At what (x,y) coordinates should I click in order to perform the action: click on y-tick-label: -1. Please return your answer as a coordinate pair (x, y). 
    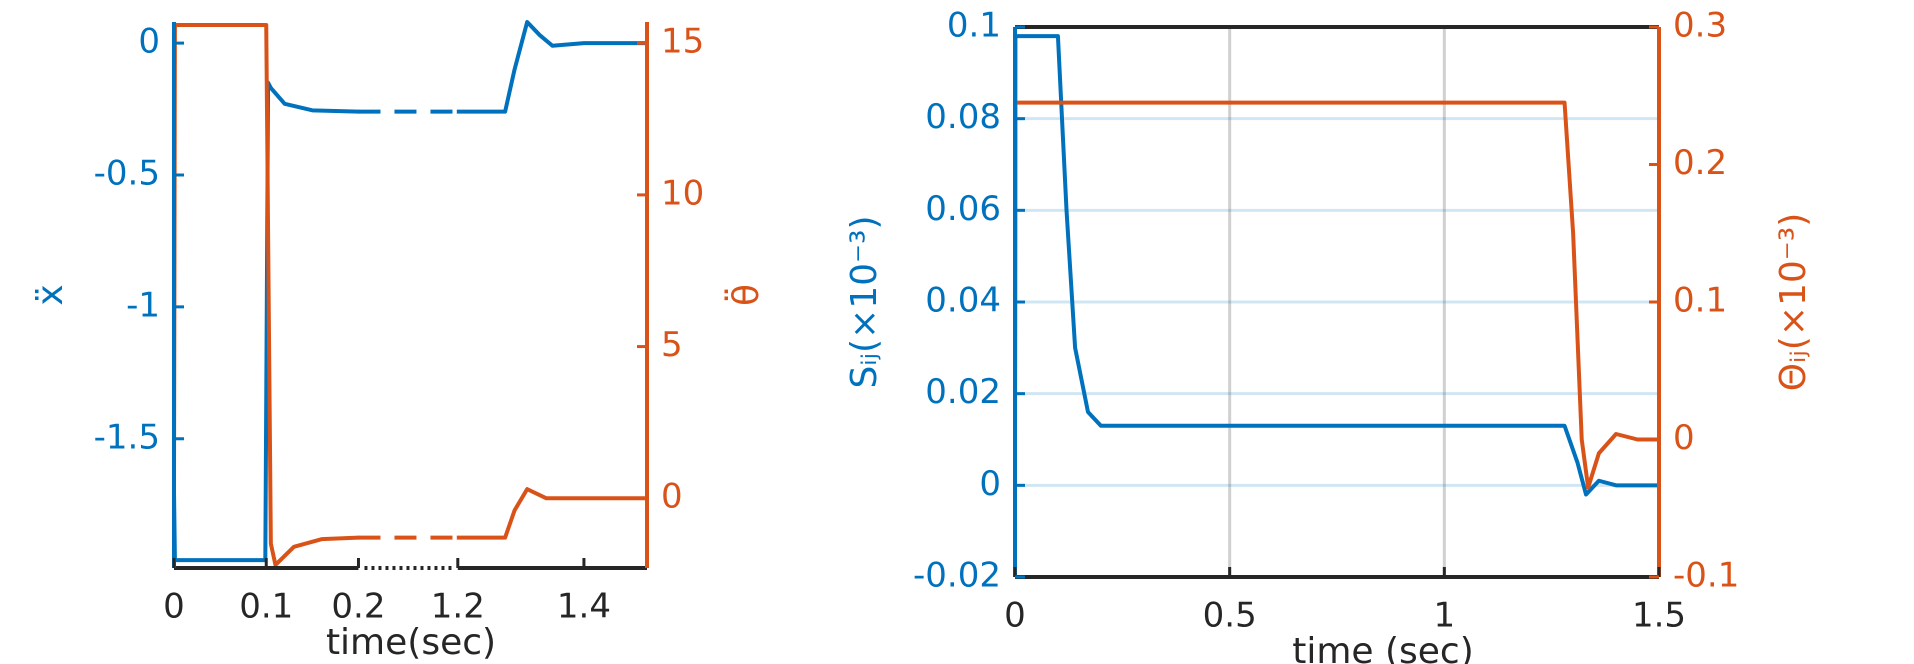
    Looking at the image, I should click on (143, 305).